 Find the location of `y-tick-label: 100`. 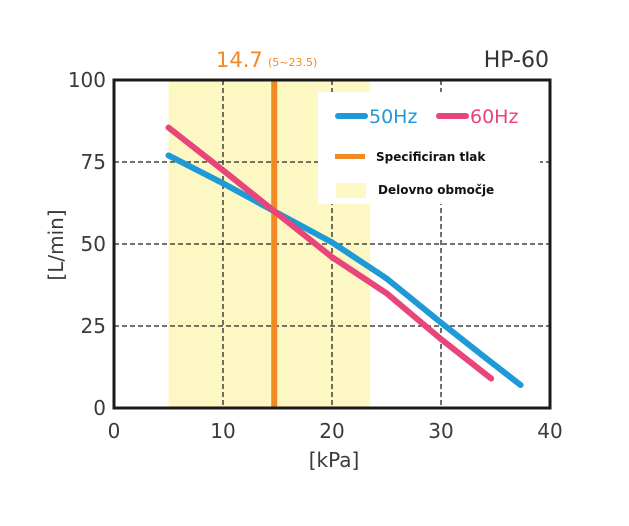

y-tick-label: 100 is located at coordinates (87, 80).